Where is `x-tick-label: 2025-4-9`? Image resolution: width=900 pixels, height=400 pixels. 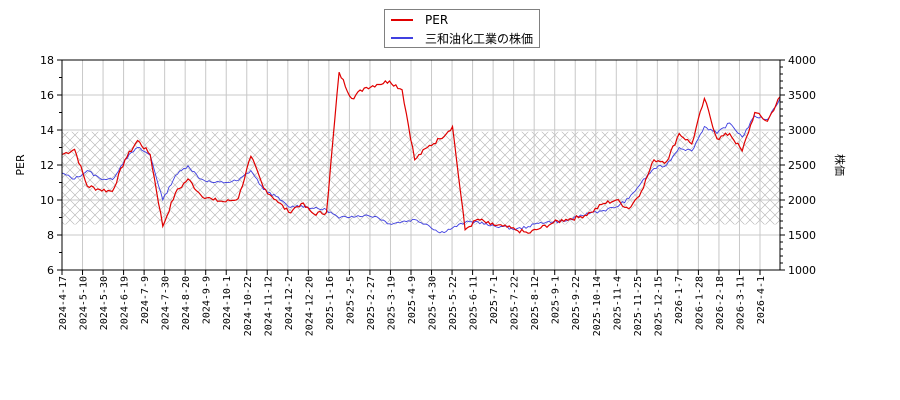
x-tick-label: 2025-4-9 is located at coordinates (412, 300).